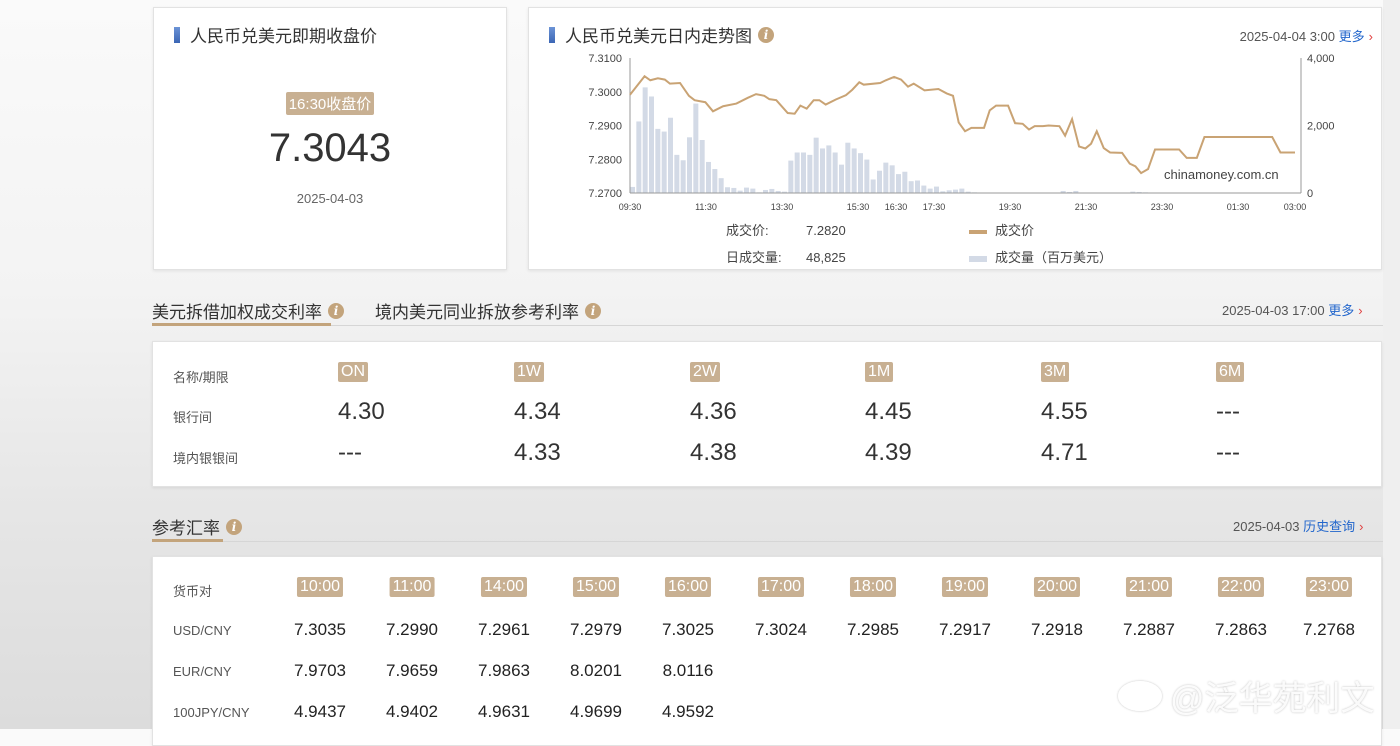 The height and width of the screenshot is (746, 1400). Describe the element at coordinates (537, 453) in the screenshot. I see `rate-value: 4.33` at that location.